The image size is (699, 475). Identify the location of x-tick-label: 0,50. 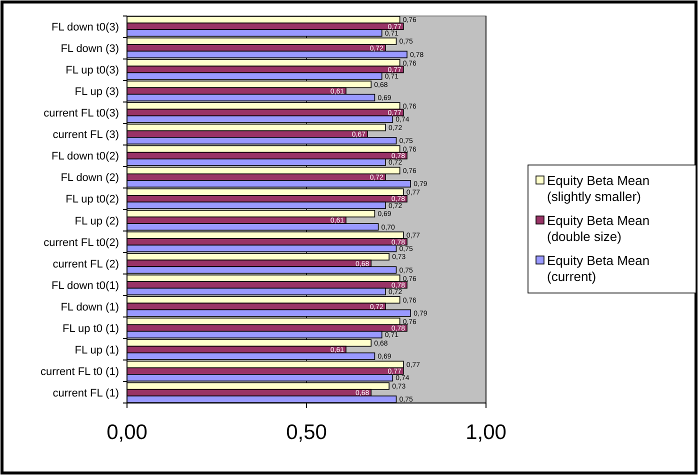
(306, 432).